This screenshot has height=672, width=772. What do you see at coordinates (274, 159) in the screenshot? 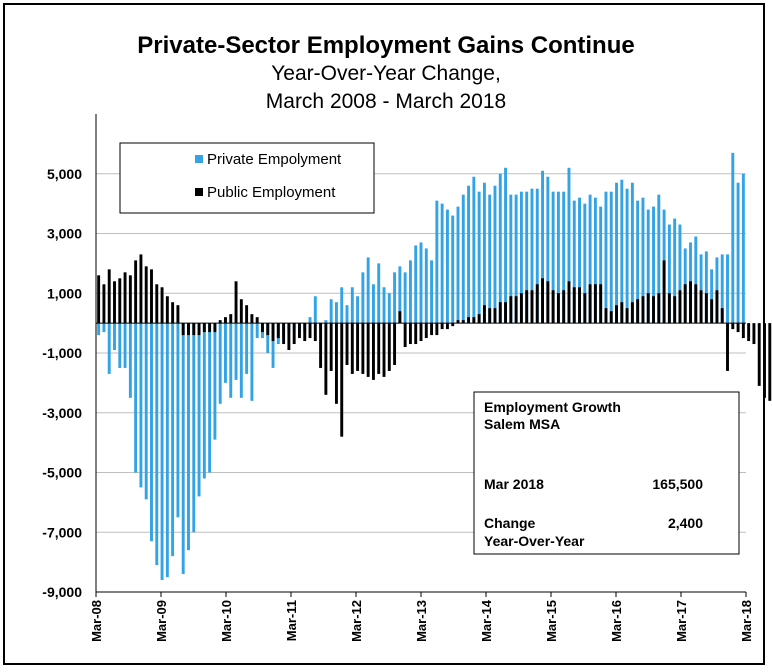
I see `legend-label-private: Private Empolyment` at bounding box center [274, 159].